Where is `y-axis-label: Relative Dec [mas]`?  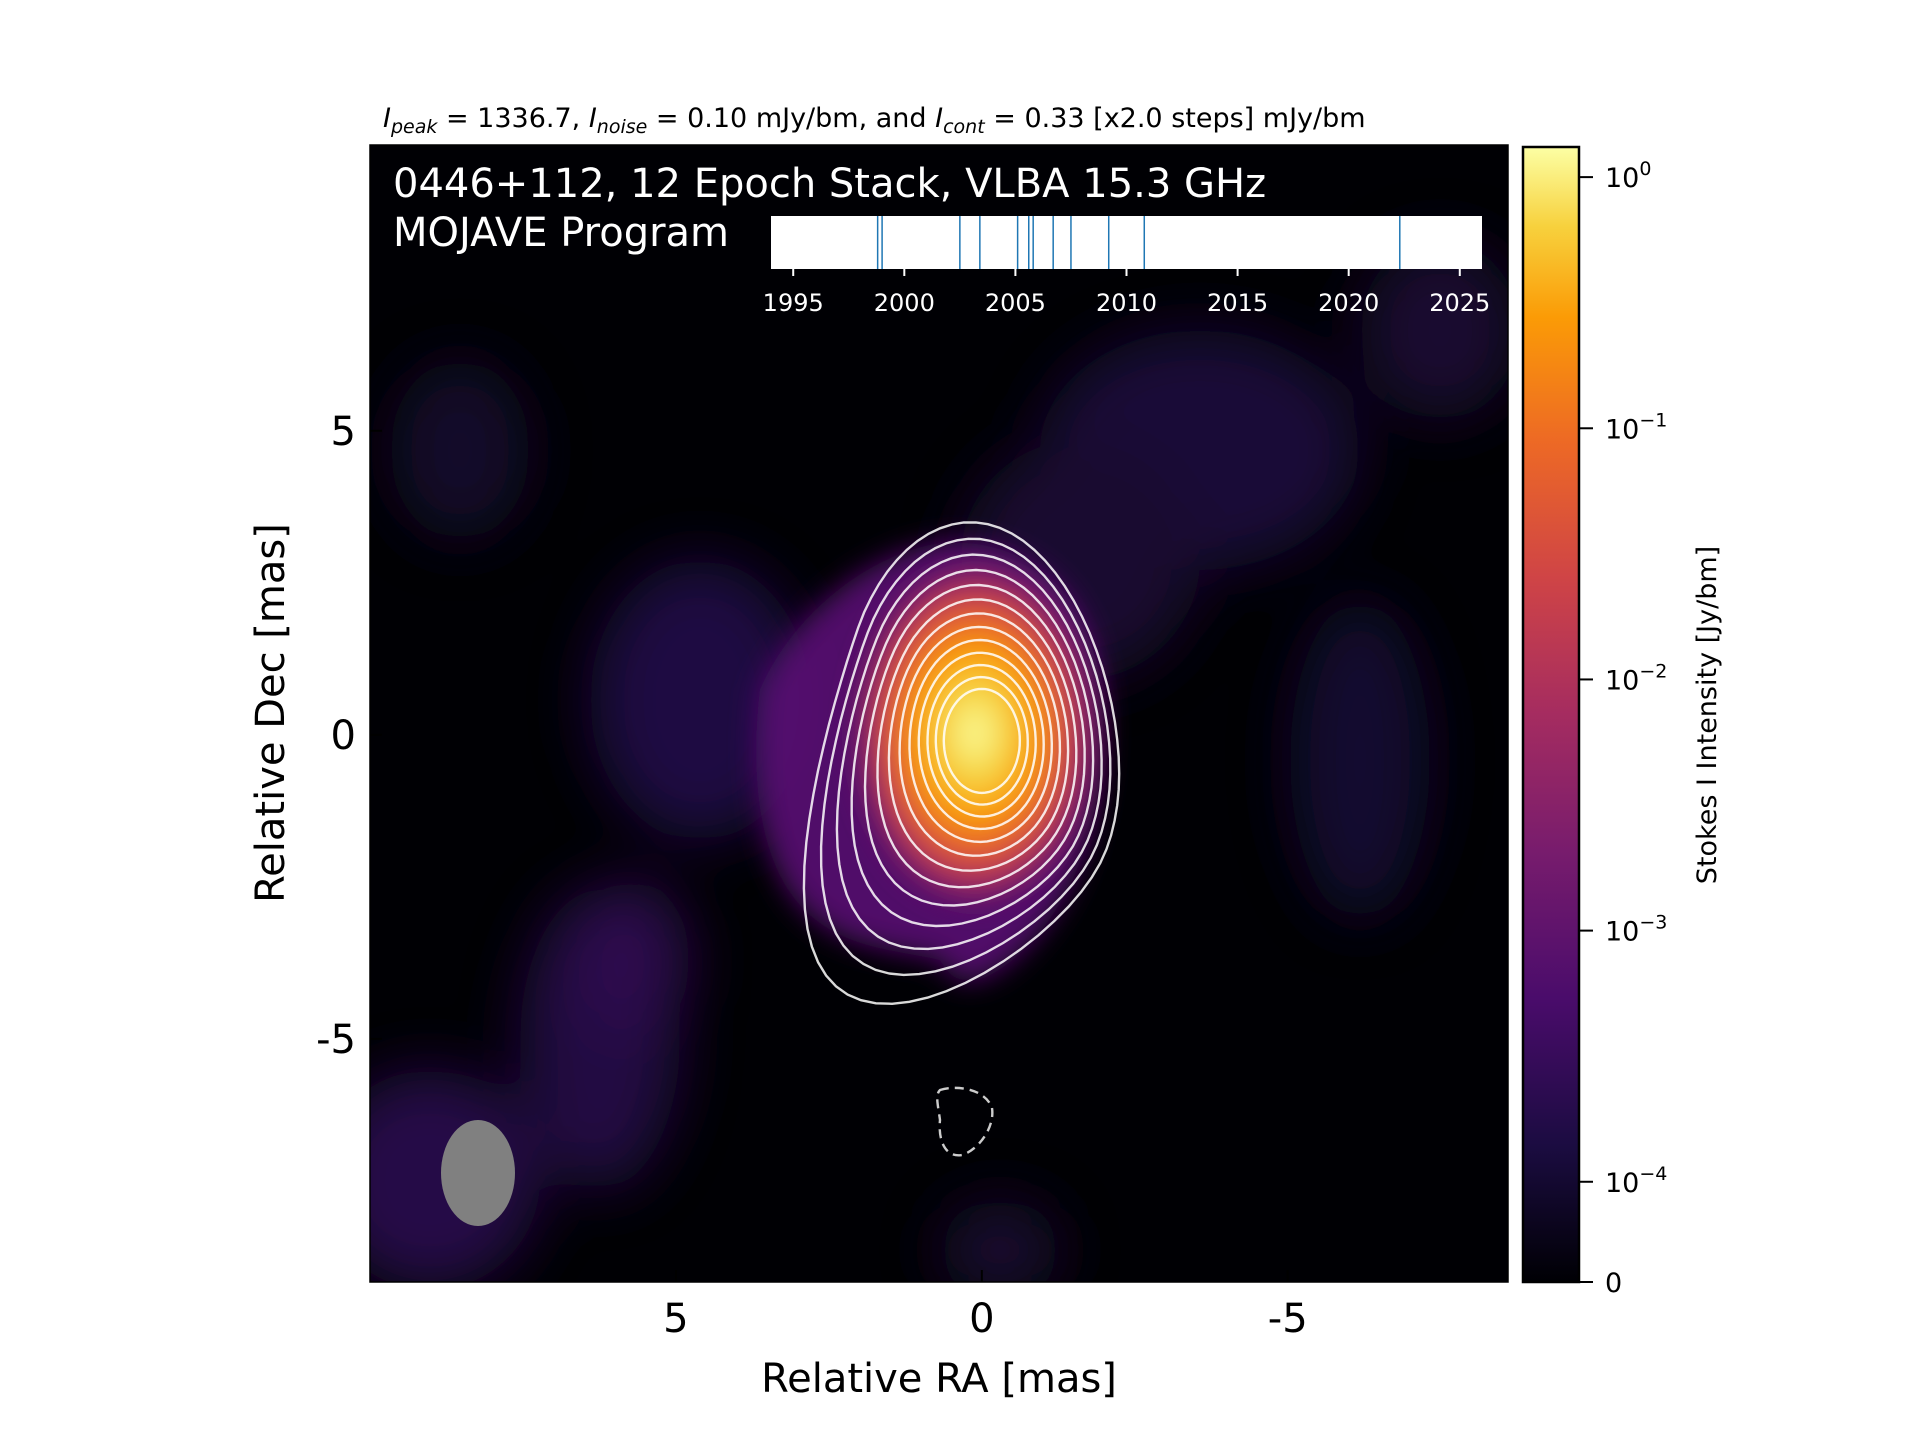
y-axis-label: Relative Dec [mas] is located at coordinates (271, 713).